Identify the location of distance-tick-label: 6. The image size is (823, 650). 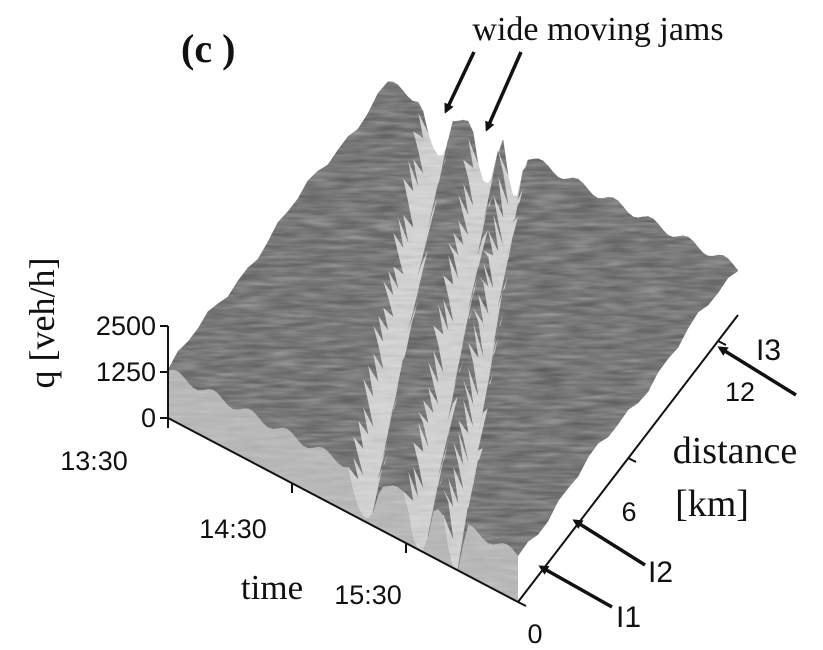
(628, 512).